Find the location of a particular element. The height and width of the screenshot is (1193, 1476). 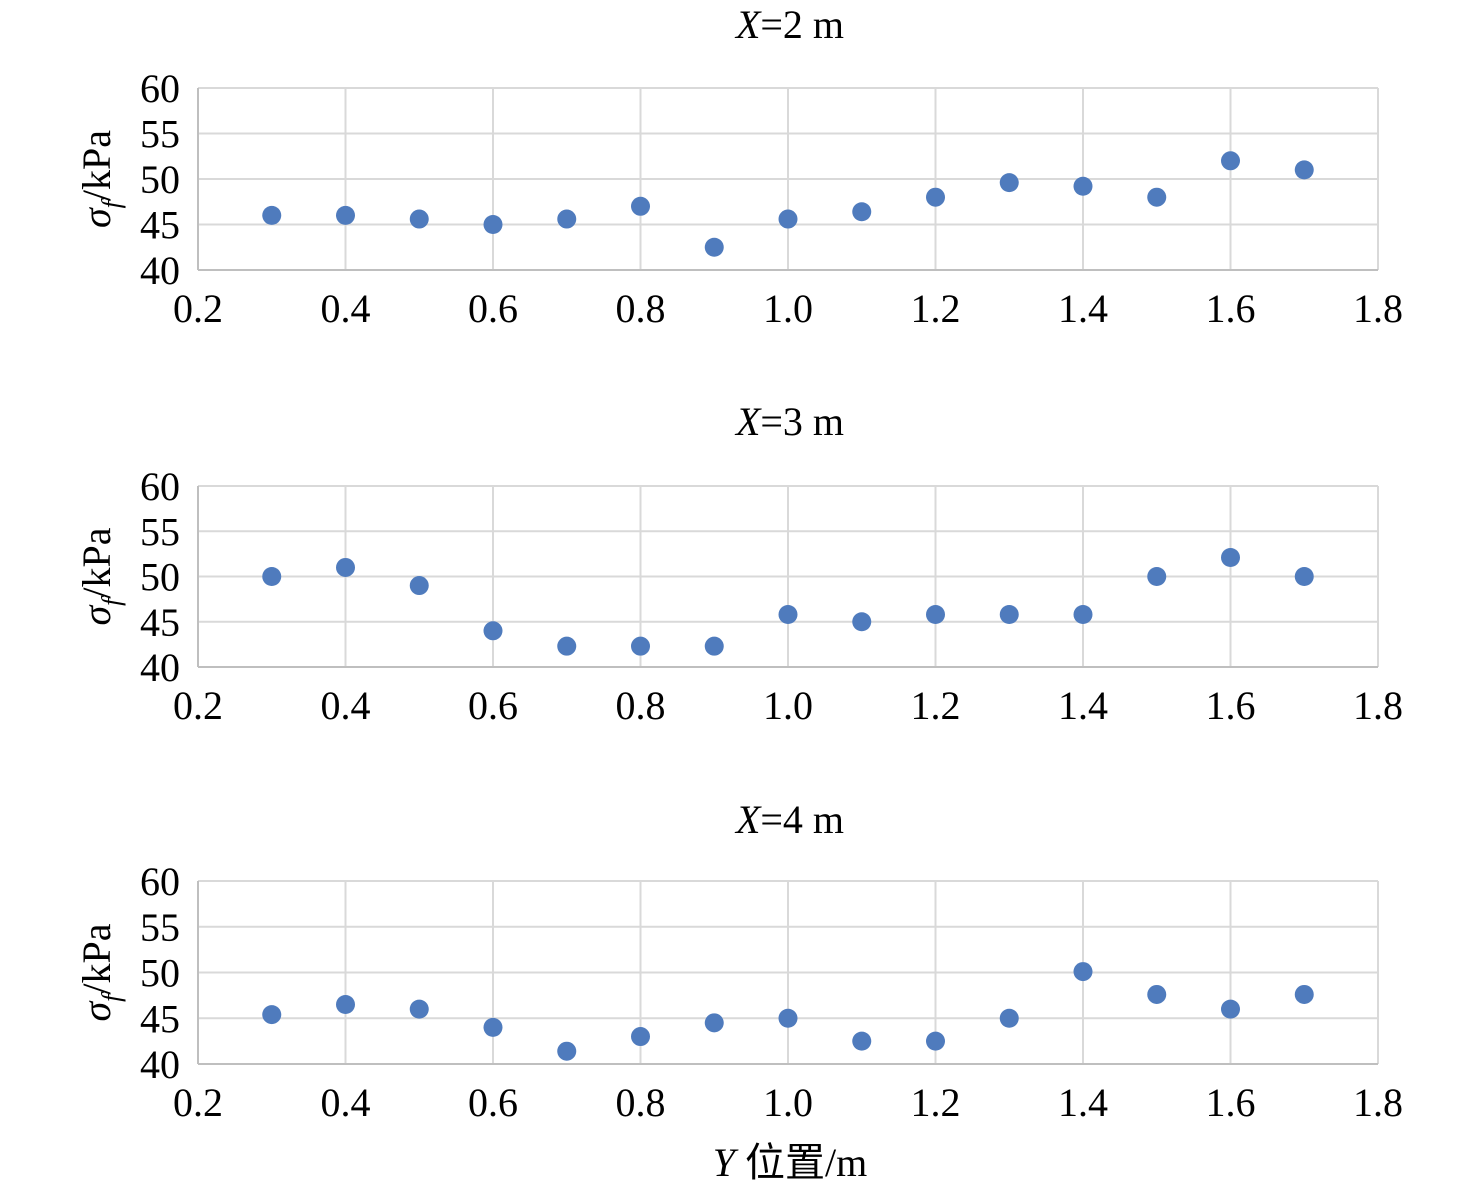

chart-title: X=2 m is located at coordinates (789, 24).